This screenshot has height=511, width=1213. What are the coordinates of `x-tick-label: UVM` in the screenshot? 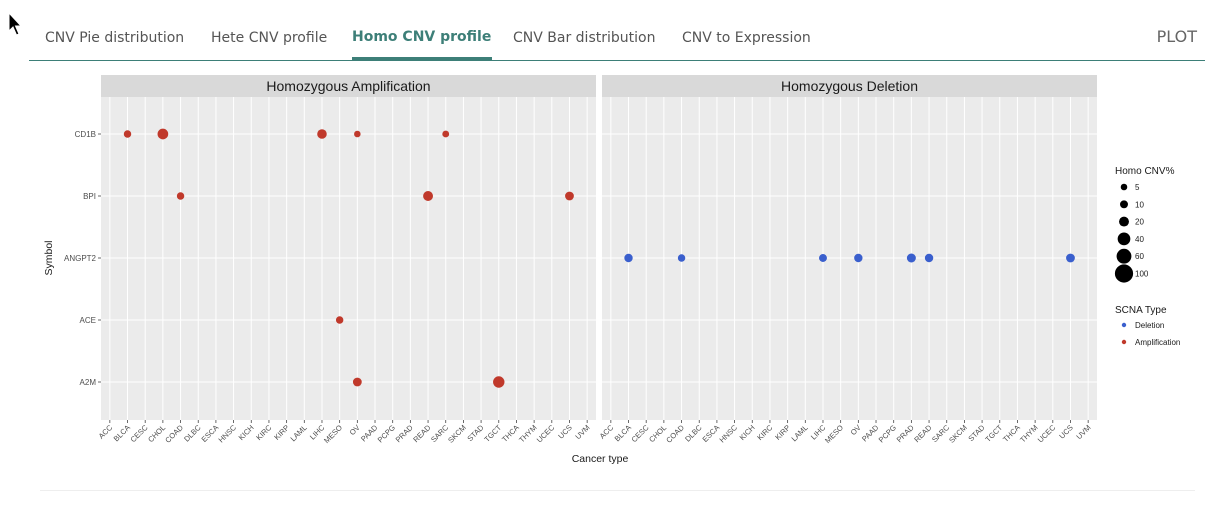 It's located at (582, 432).